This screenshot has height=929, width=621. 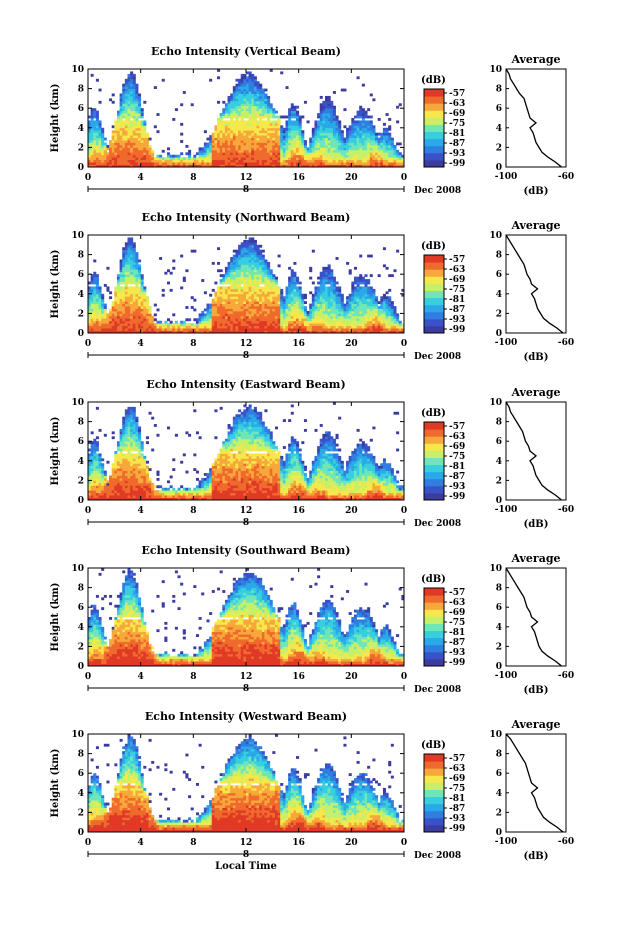 I want to click on colorbar-frame, so click(x=434, y=294).